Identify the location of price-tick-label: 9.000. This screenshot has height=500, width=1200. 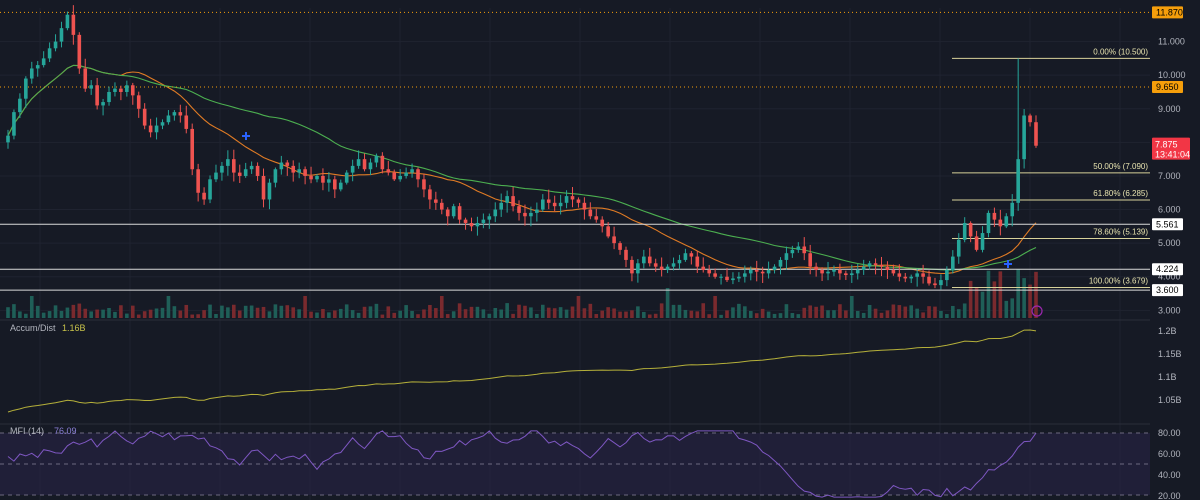
(1169, 109).